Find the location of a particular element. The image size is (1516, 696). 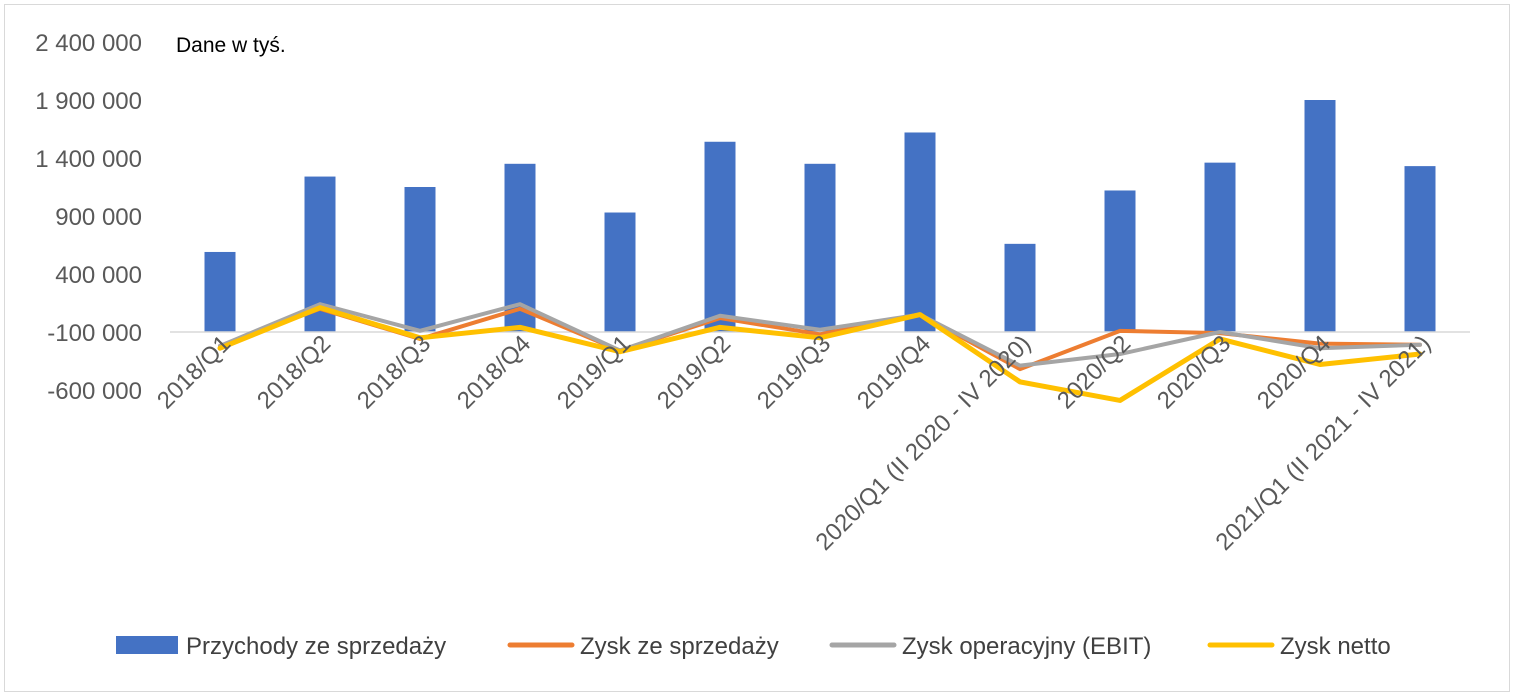

bar-2019-Q2 is located at coordinates (720, 236).